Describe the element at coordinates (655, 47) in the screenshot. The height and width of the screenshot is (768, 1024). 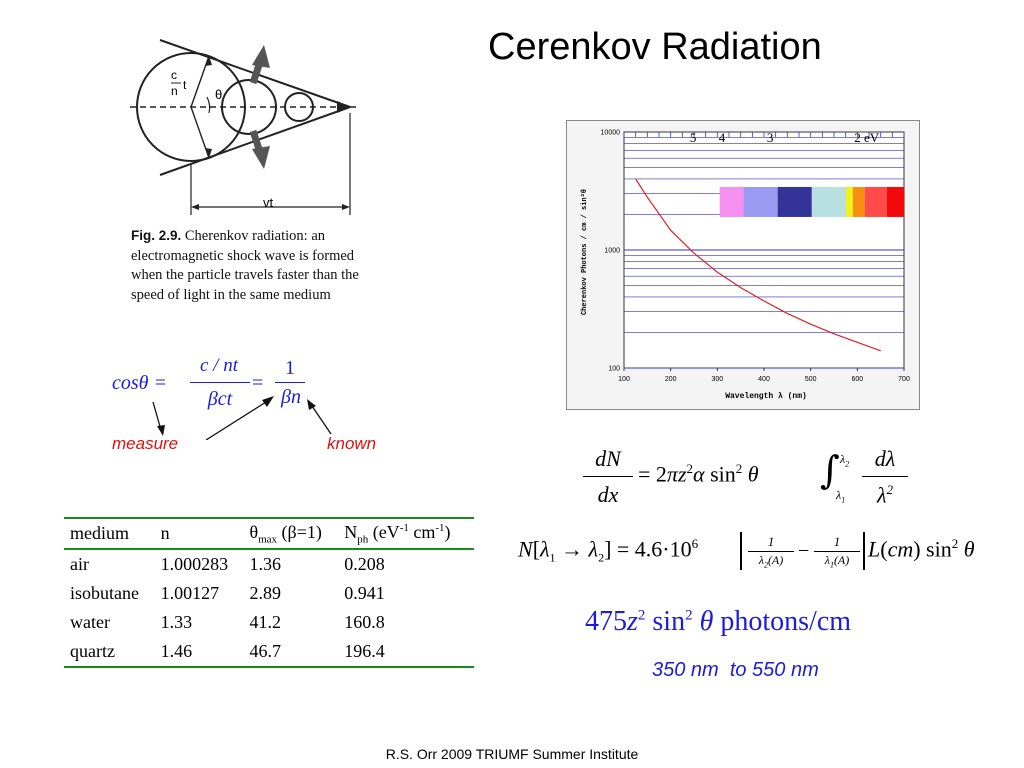
I see `slide-title: Cerenkov Radiation` at that location.